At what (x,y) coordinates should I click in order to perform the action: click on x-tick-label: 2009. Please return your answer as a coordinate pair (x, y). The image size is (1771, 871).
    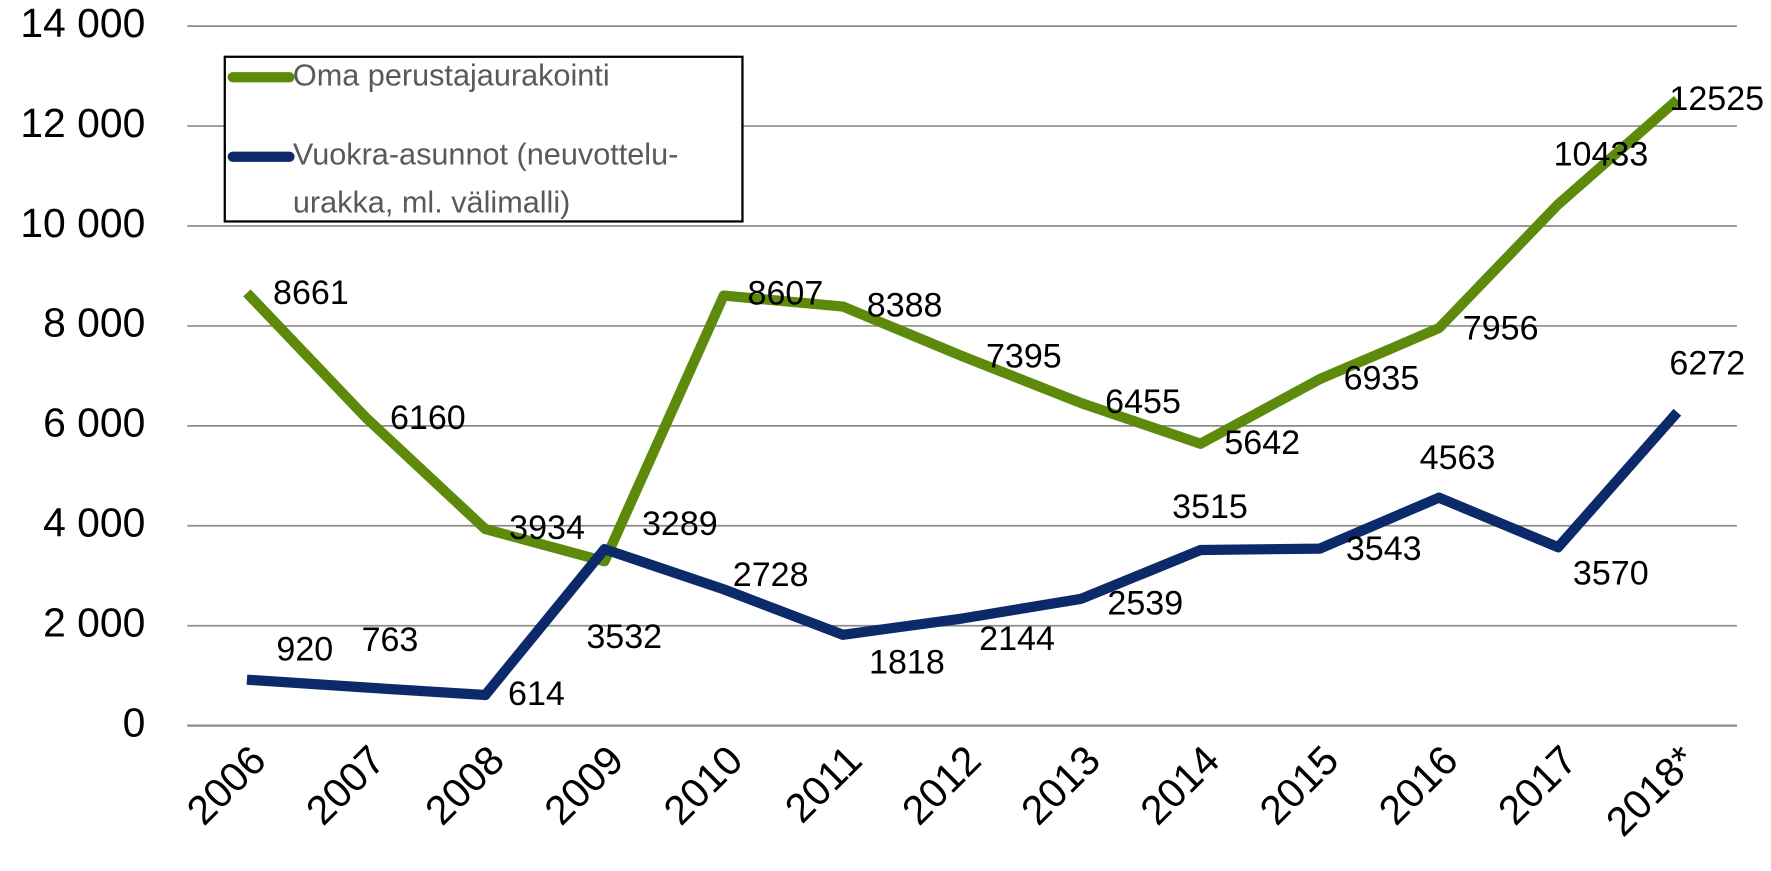
    Looking at the image, I should click on (583, 785).